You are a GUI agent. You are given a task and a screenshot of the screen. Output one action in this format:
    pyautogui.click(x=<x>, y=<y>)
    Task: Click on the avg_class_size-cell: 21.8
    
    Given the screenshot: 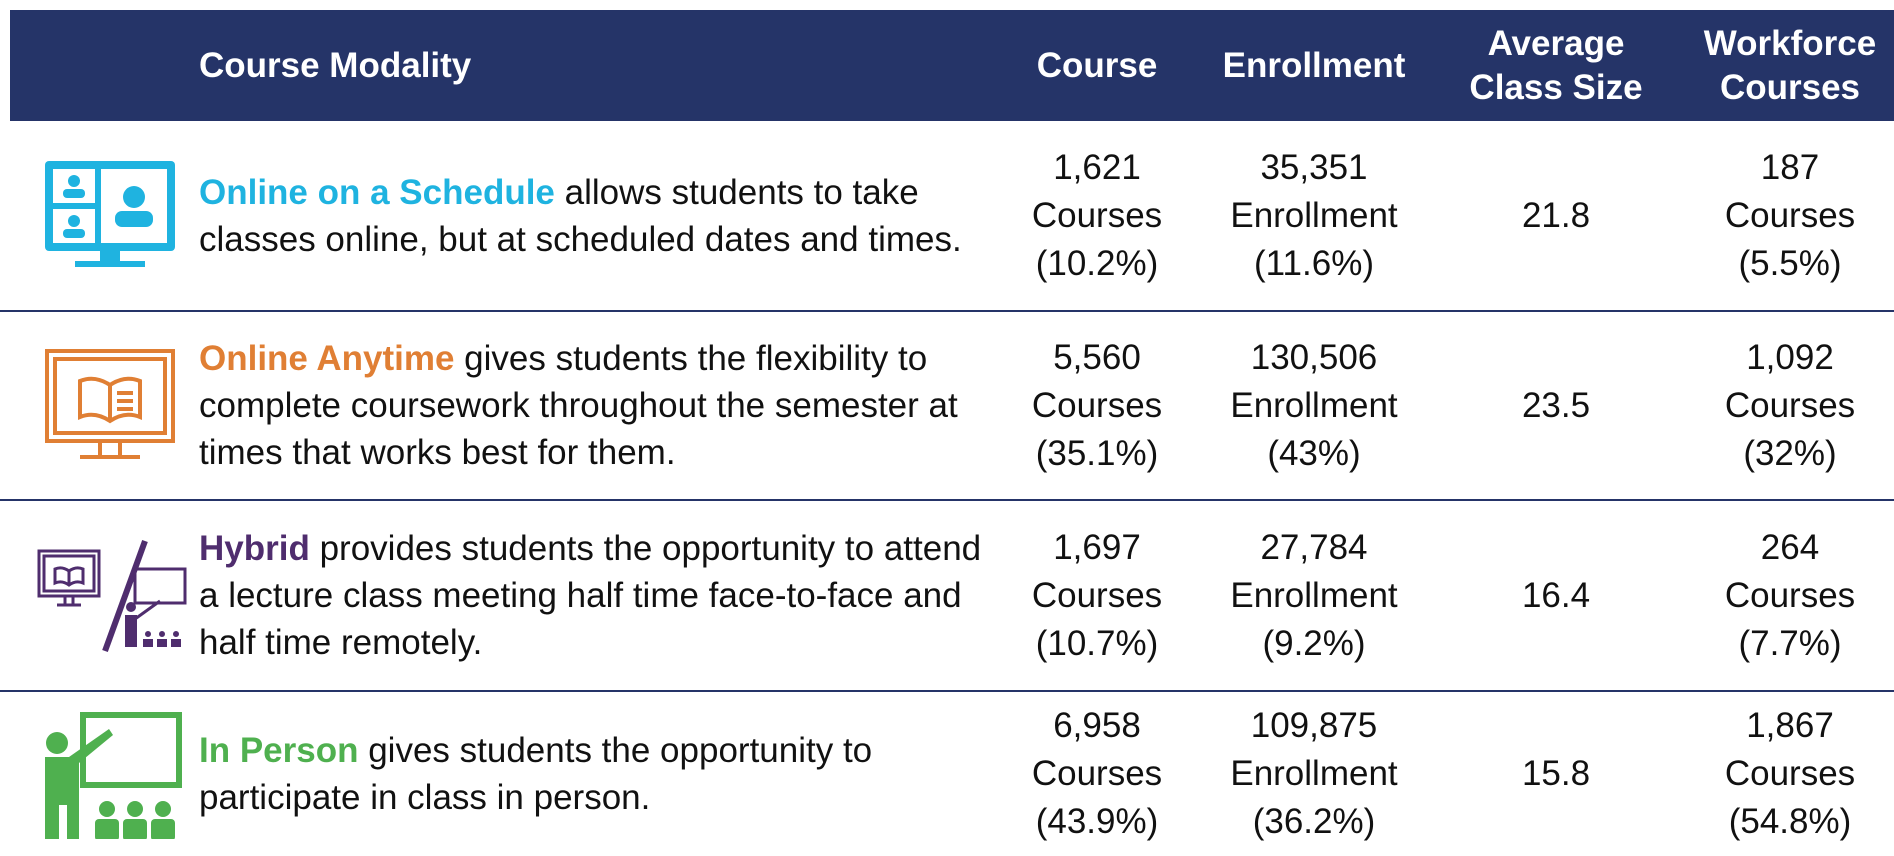 What is the action you would take?
    pyautogui.click(x=1556, y=215)
    